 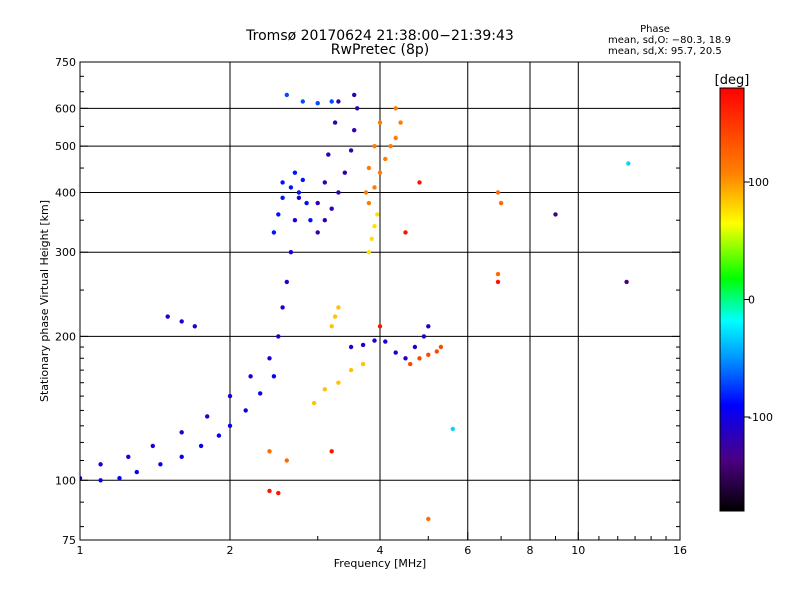 I want to click on x-axis-label: Frequency [MHz], so click(x=380, y=563).